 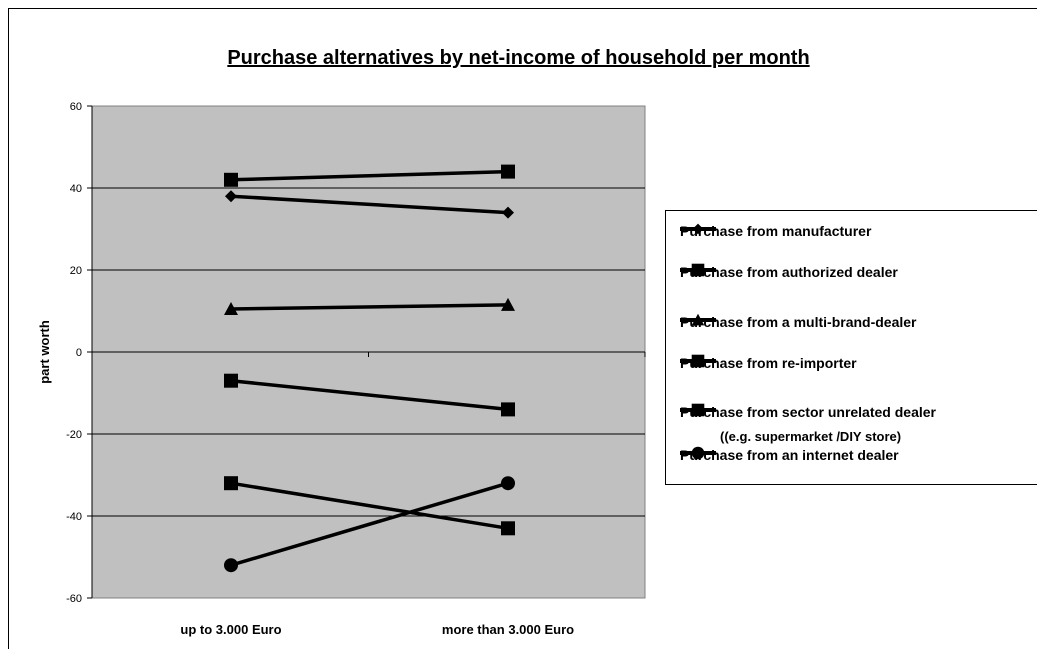 I want to click on legend-label: Purchase from manufacturer, so click(x=776, y=231).